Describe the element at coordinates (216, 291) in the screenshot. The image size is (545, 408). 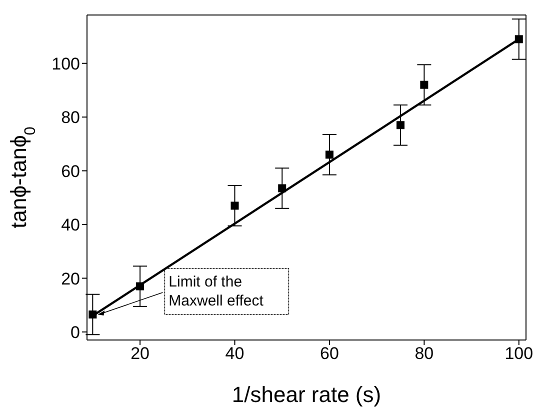
I see `annotation: Limit of the Maxwell effect` at that location.